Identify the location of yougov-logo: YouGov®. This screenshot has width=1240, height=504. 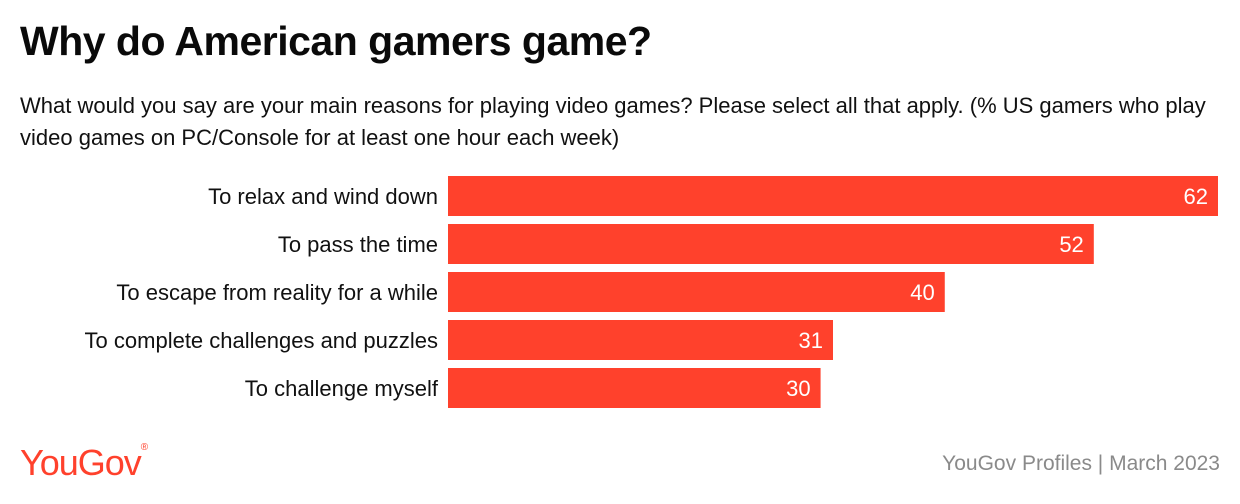
(84, 463).